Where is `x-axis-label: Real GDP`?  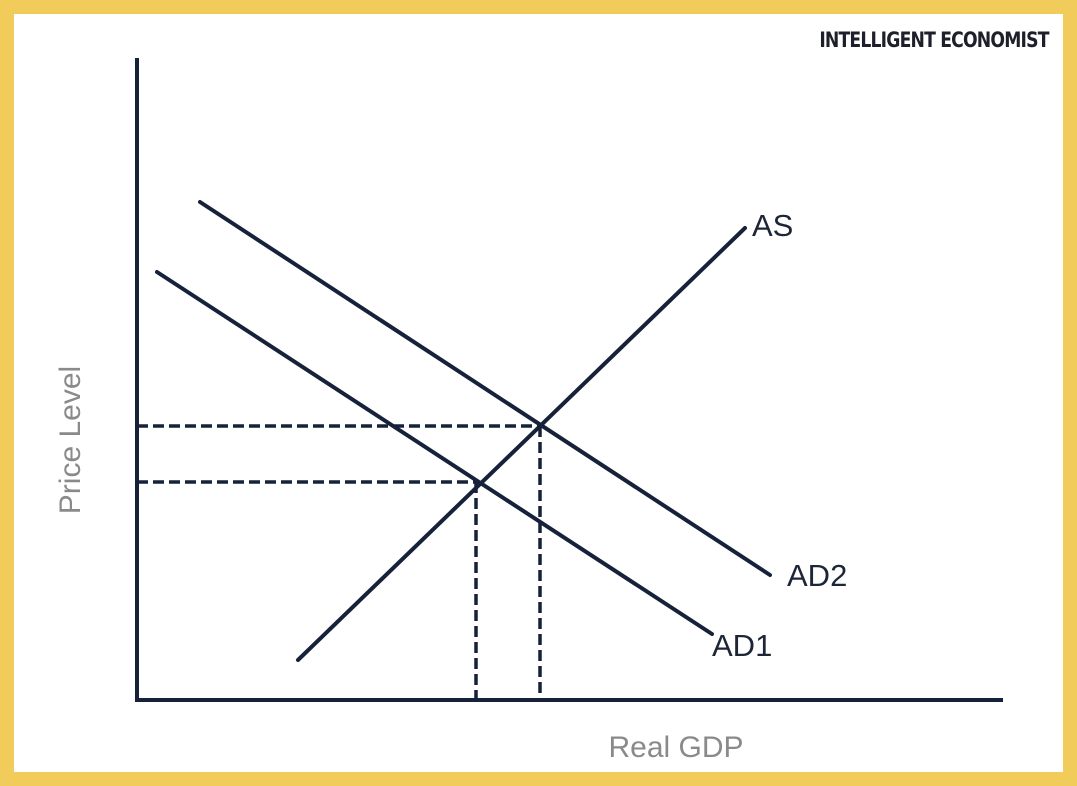
x-axis-label: Real GDP is located at coordinates (675, 747).